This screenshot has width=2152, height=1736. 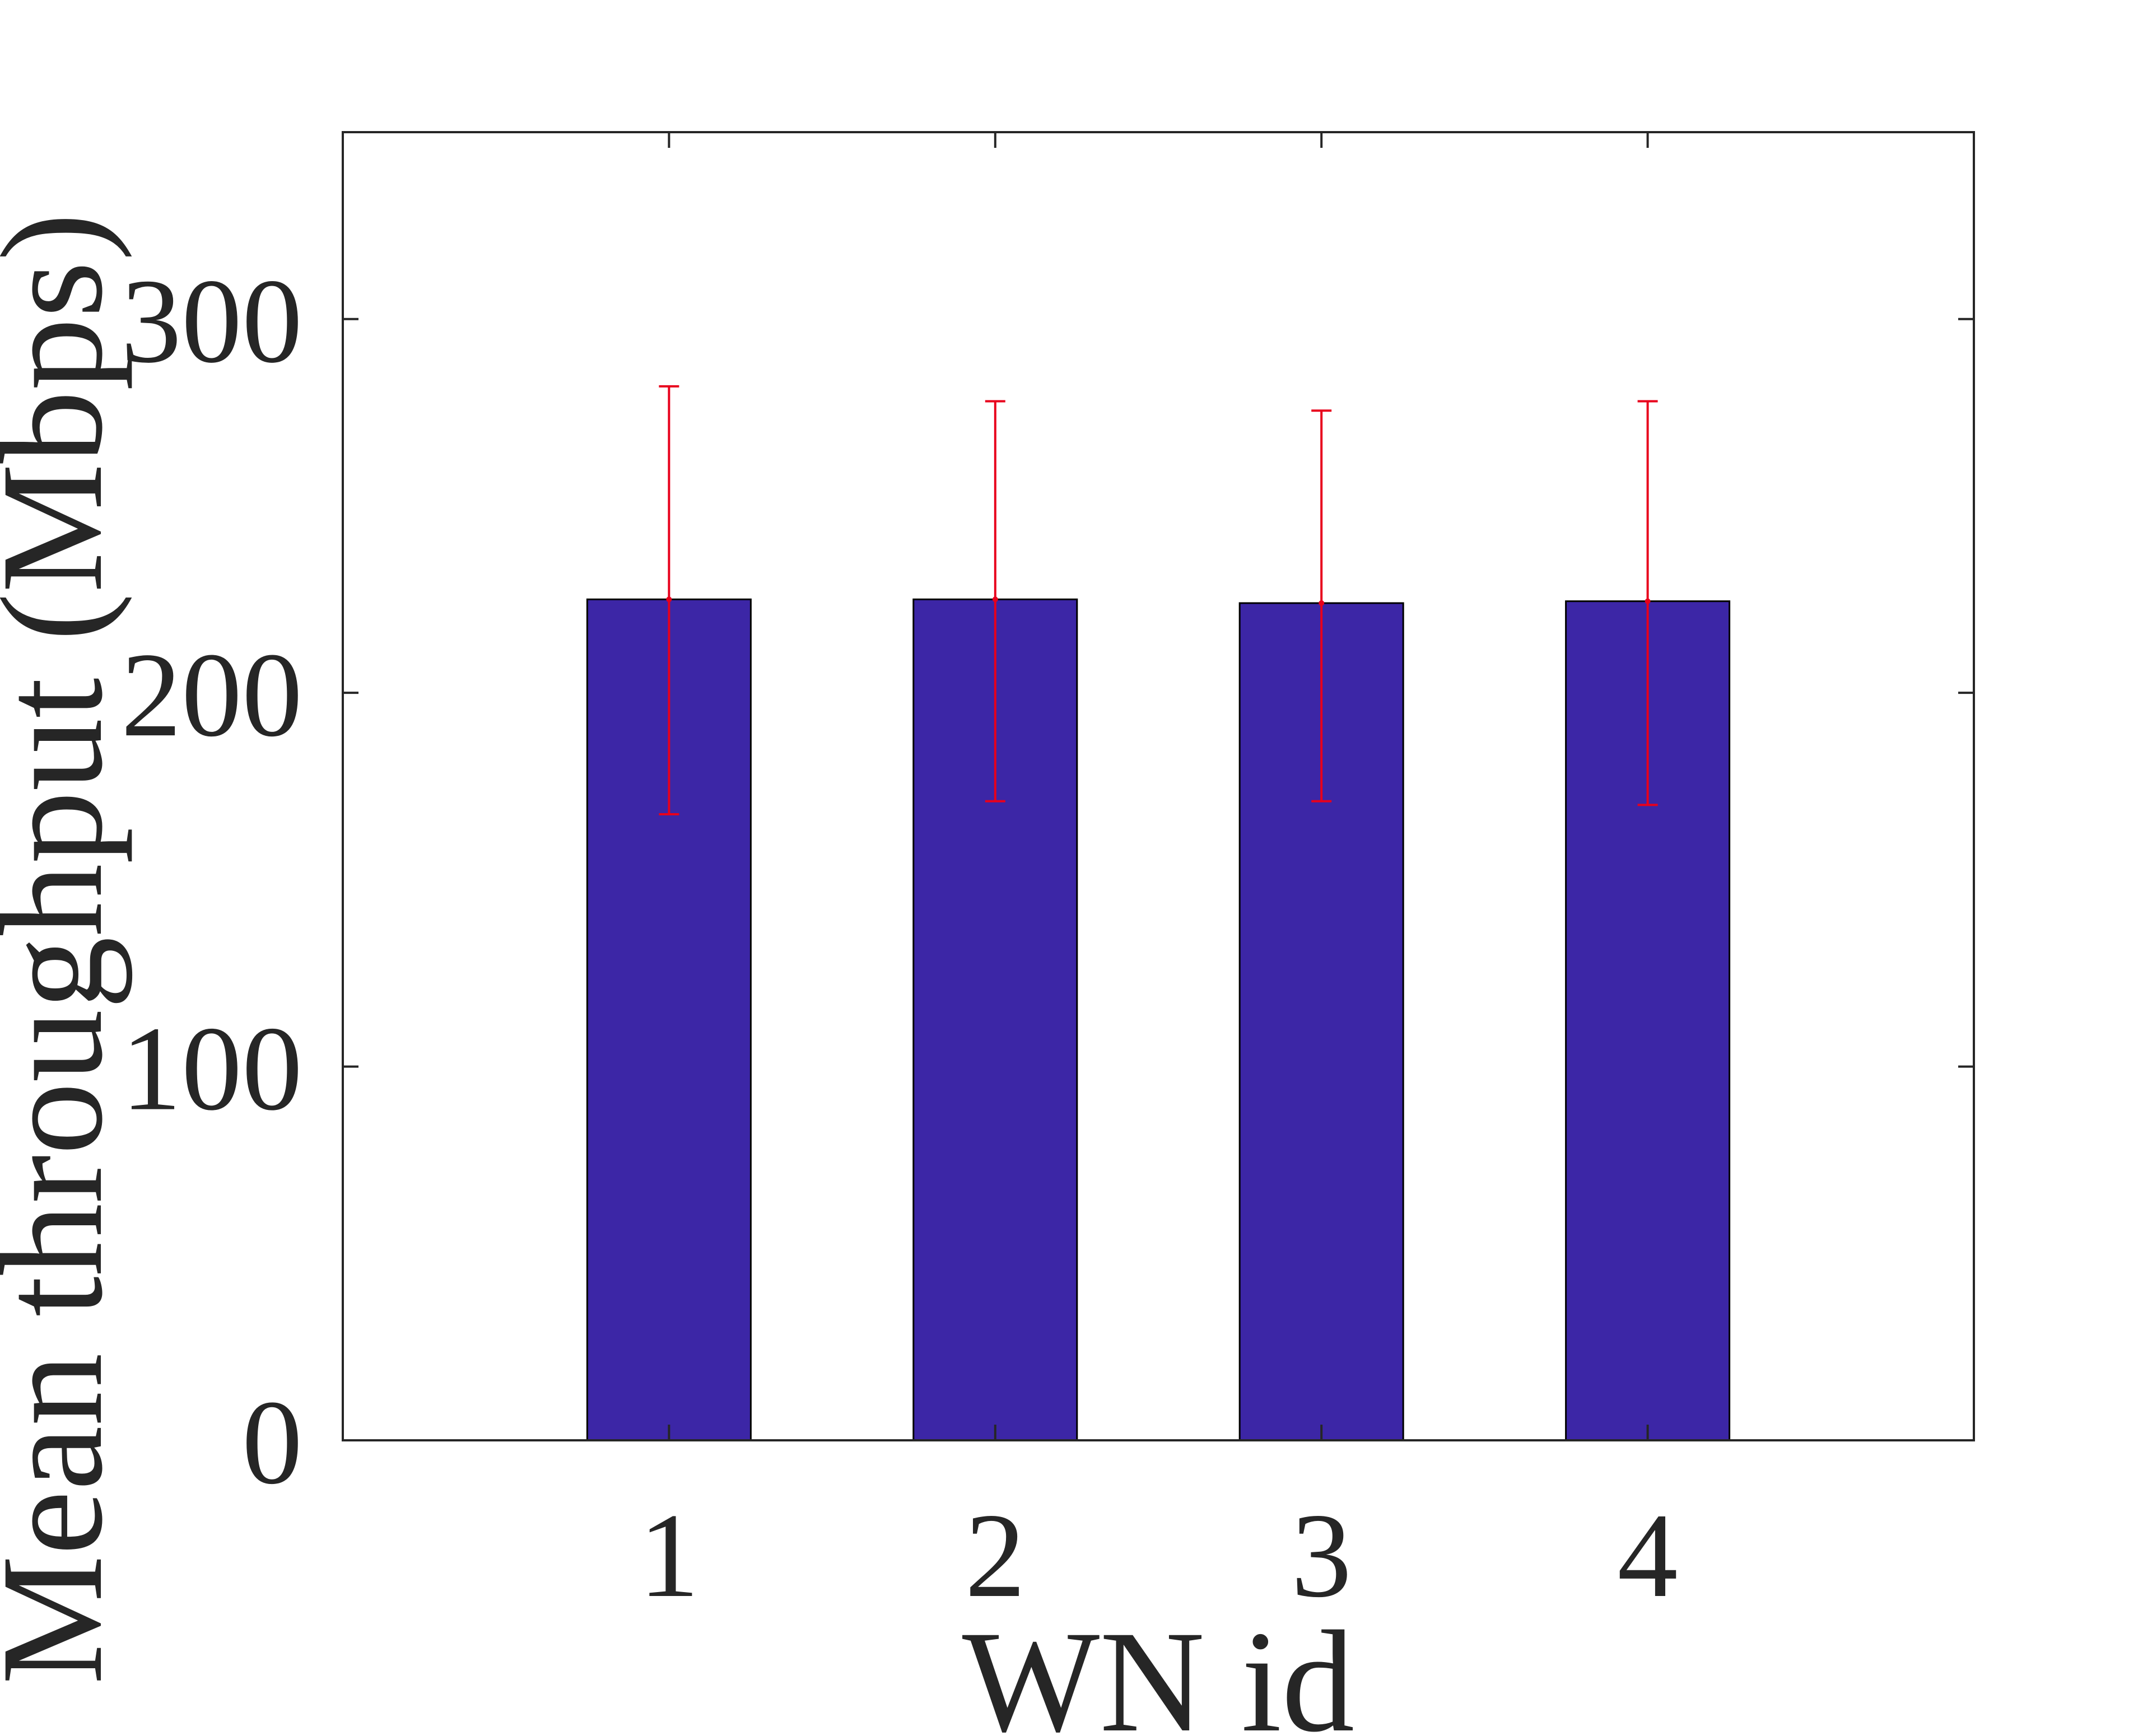 I want to click on x-tick-label-4: 4, so click(x=1648, y=1555).